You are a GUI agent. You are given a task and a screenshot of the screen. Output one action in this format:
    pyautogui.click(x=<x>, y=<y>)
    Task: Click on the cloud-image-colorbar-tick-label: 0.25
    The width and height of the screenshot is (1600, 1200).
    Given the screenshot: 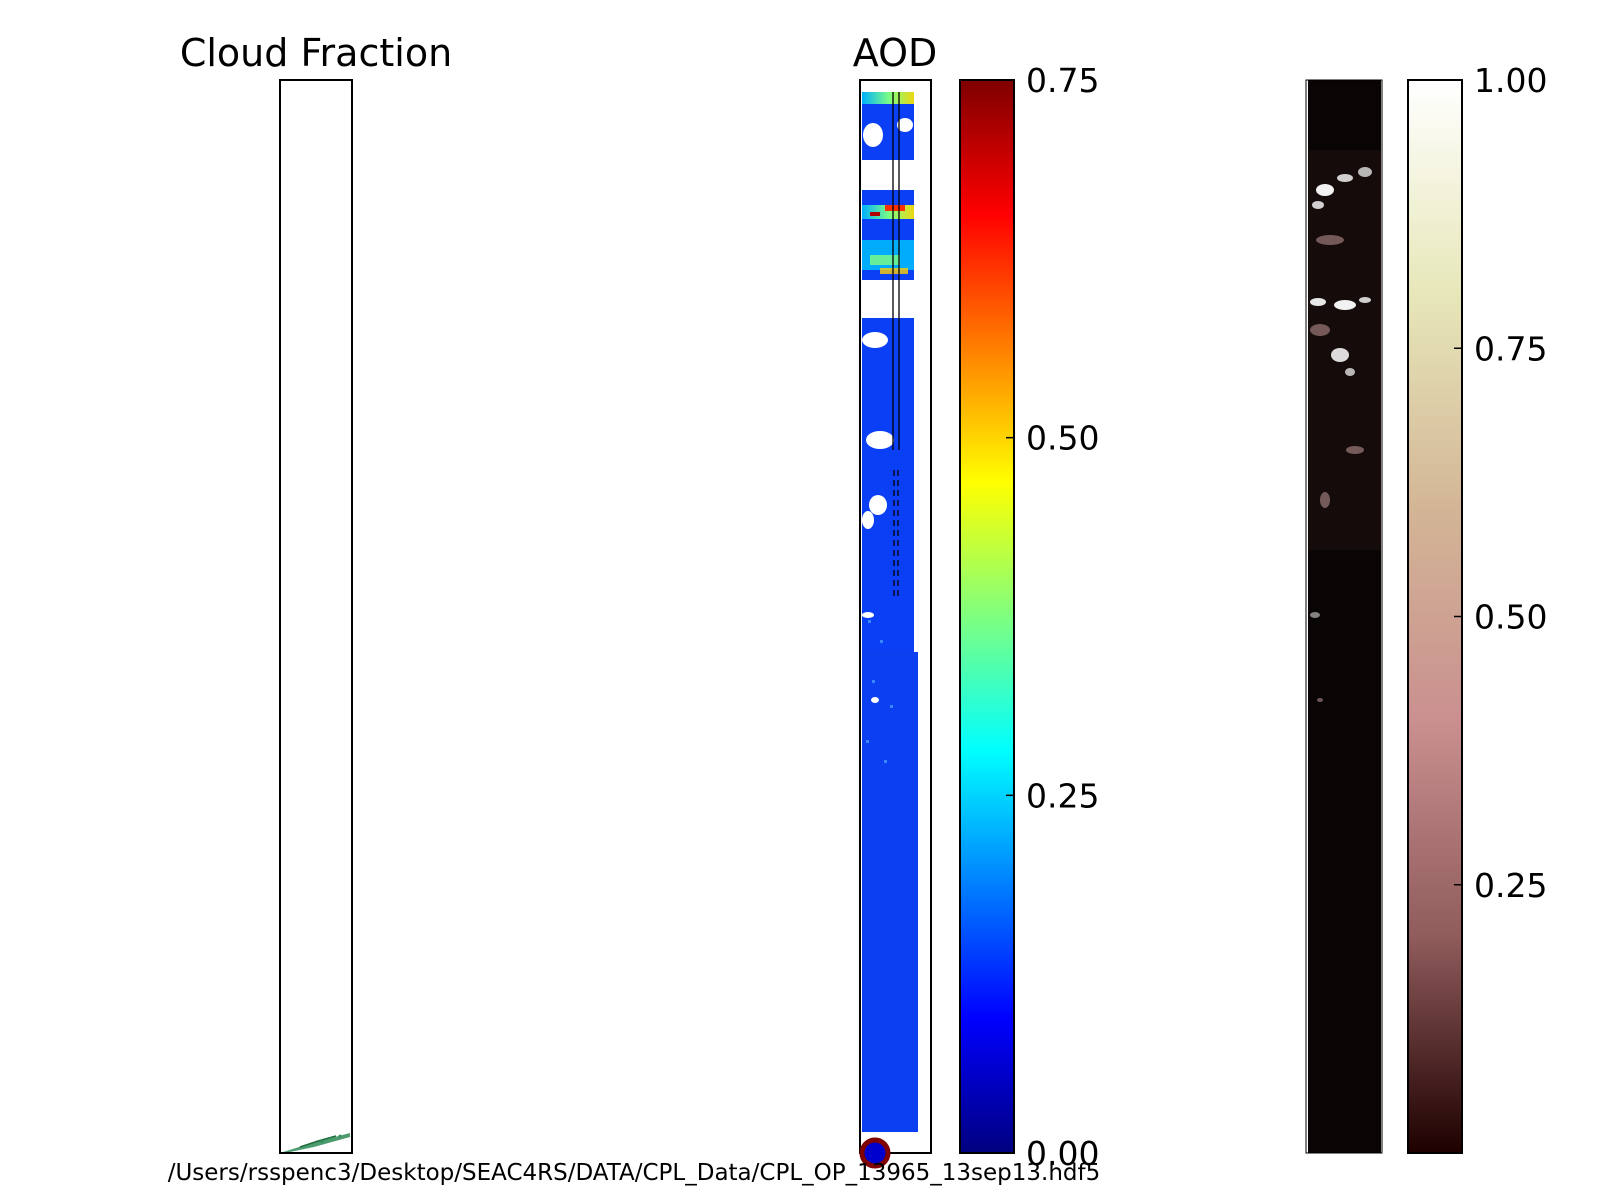 What is the action you would take?
    pyautogui.click(x=1510, y=885)
    